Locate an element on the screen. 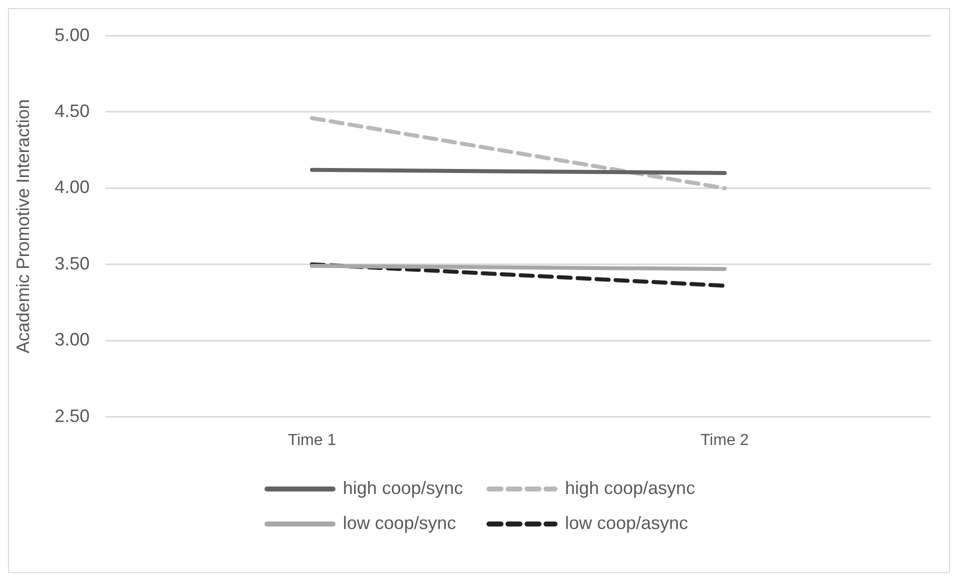 The width and height of the screenshot is (958, 581). y-tick-label: 2.50 is located at coordinates (72, 416).